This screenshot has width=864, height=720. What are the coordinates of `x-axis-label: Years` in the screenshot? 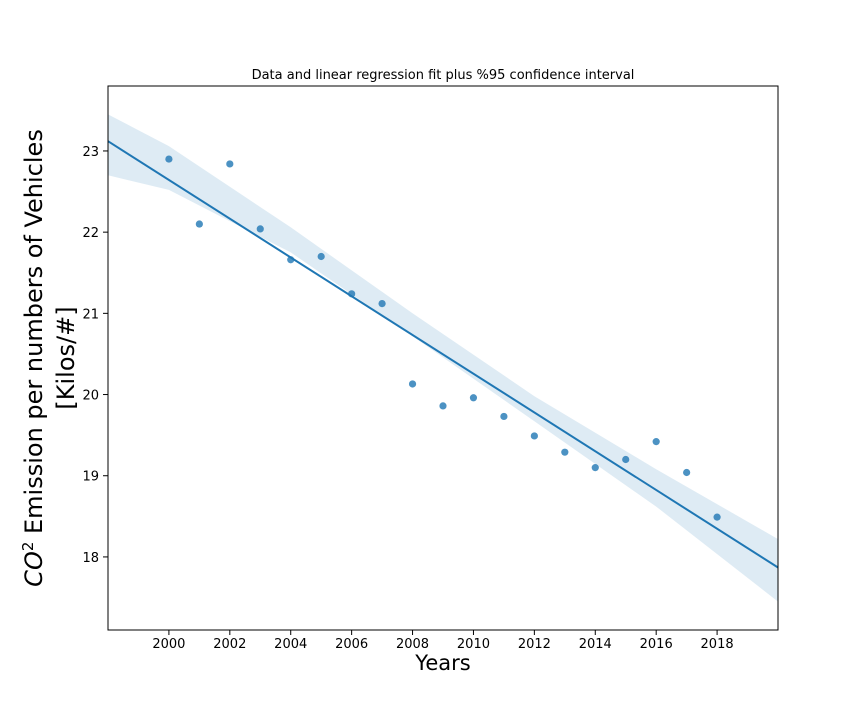 It's located at (442, 663).